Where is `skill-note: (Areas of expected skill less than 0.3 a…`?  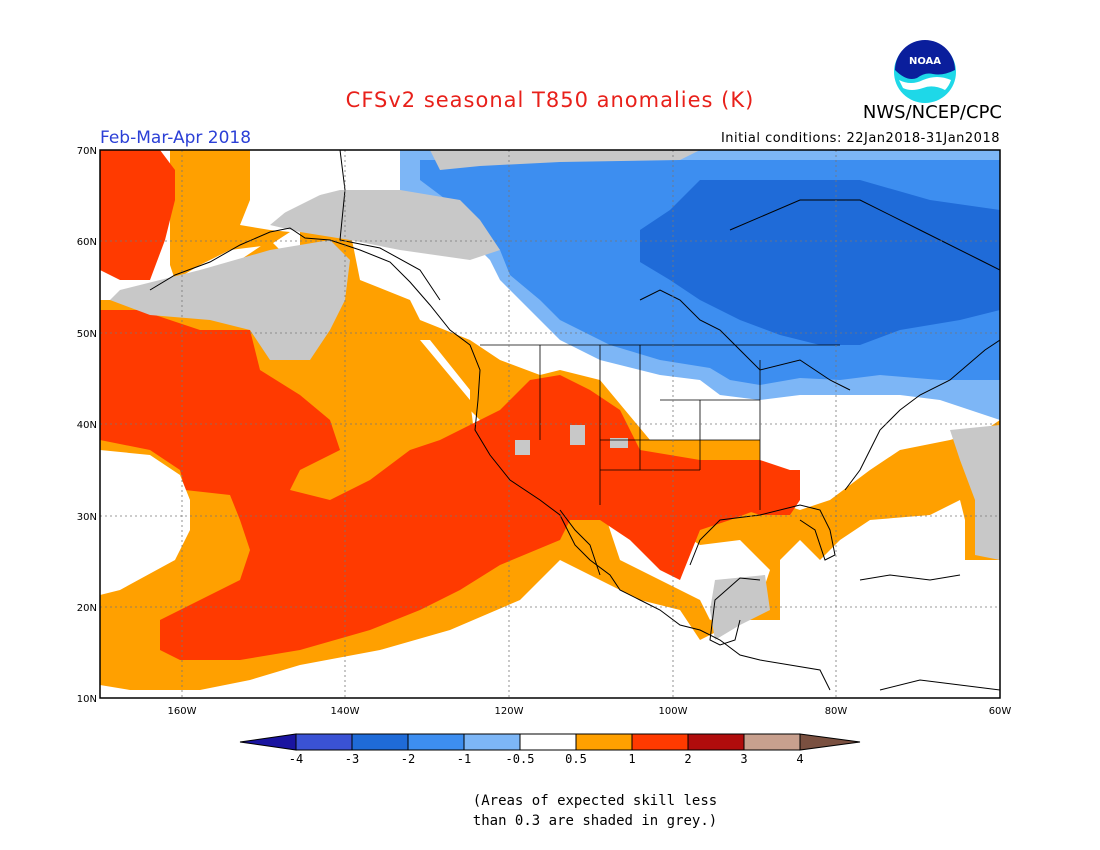 skill-note: (Areas of expected skill less than 0.3 a… is located at coordinates (550, 811).